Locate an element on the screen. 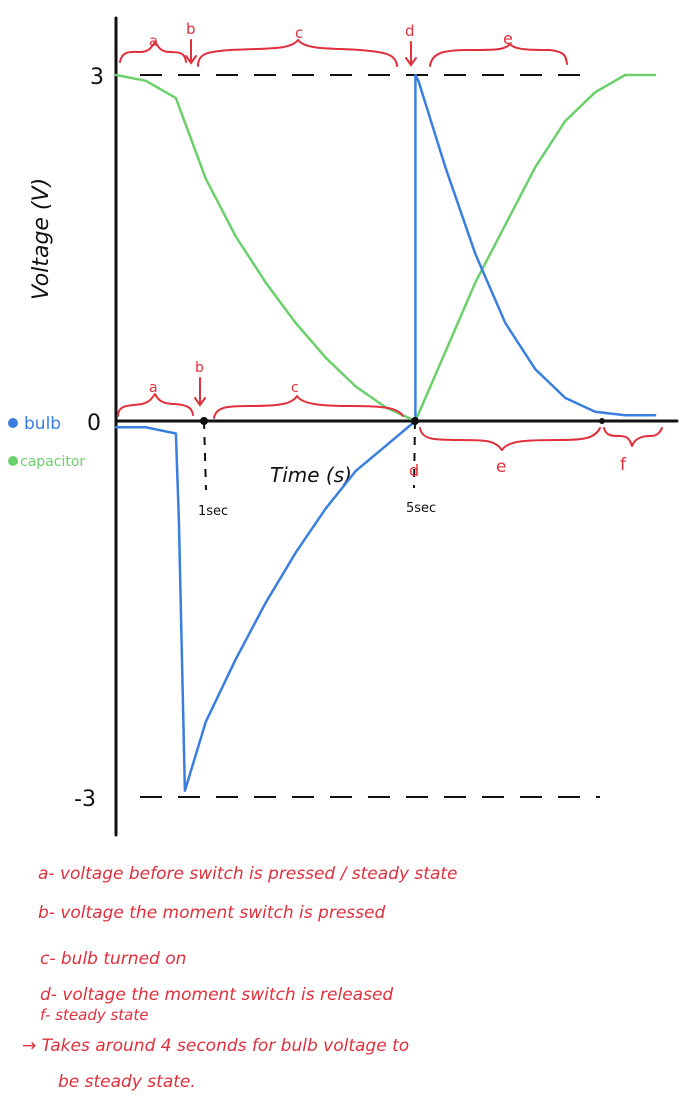 The width and height of the screenshot is (684, 1106). phase-label-bottom-d: d is located at coordinates (414, 470).